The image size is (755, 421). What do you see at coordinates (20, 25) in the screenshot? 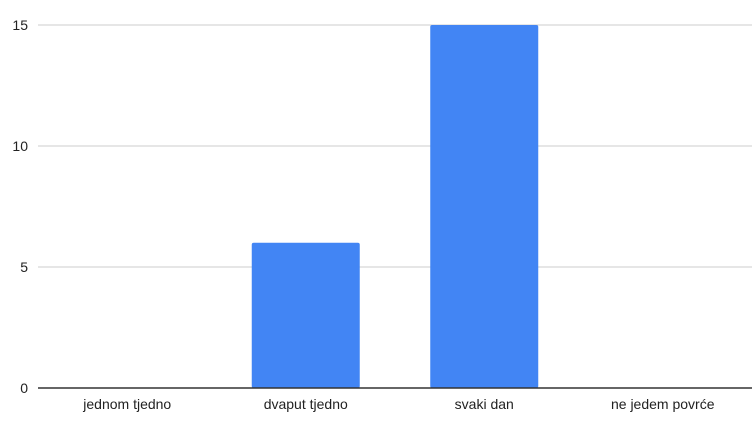
I see `y-tick-label: 15` at bounding box center [20, 25].